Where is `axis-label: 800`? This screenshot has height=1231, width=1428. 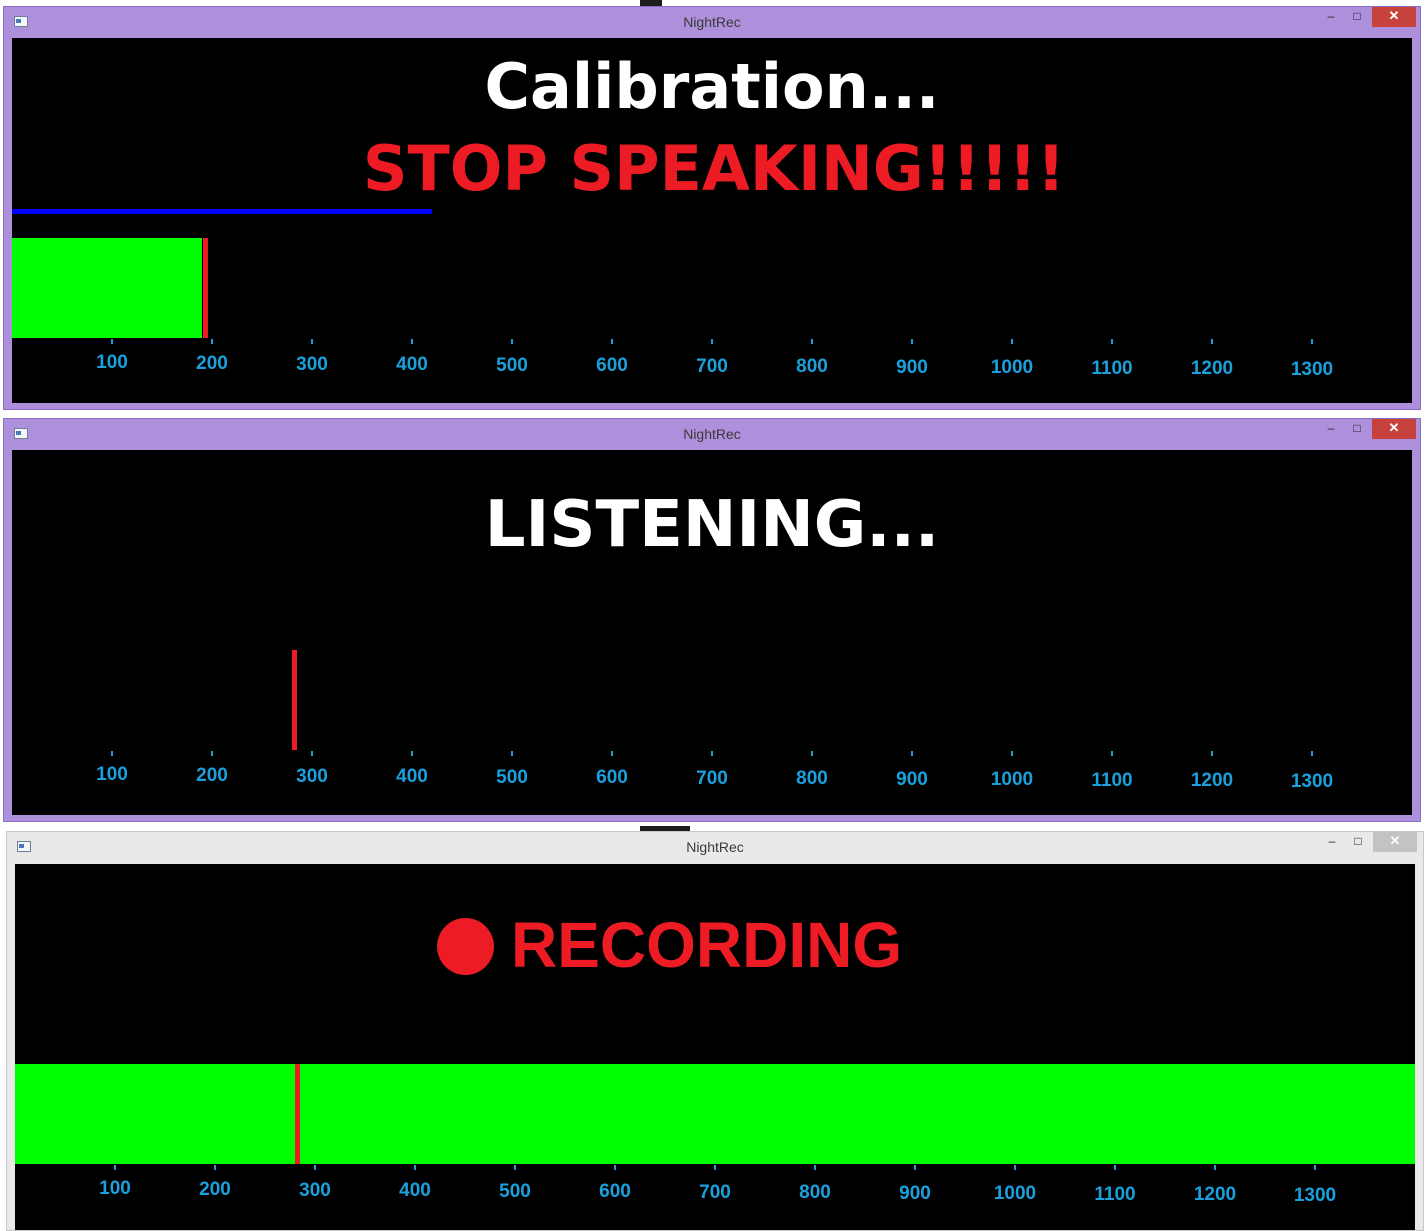 axis-label: 800 is located at coordinates (812, 366).